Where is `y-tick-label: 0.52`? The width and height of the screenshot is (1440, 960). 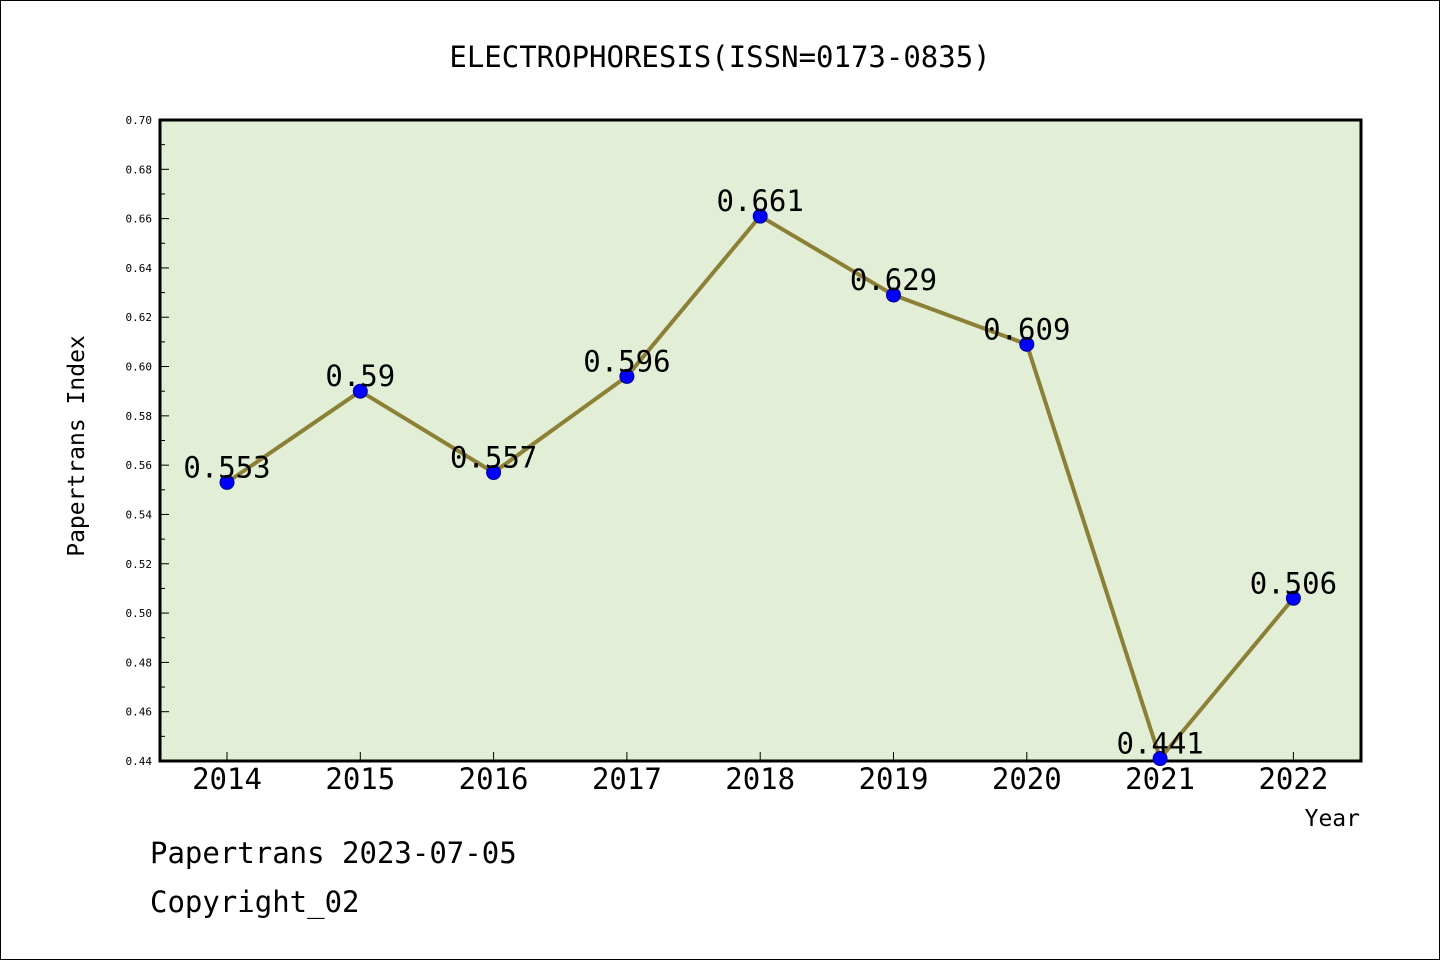 y-tick-label: 0.52 is located at coordinates (139, 564).